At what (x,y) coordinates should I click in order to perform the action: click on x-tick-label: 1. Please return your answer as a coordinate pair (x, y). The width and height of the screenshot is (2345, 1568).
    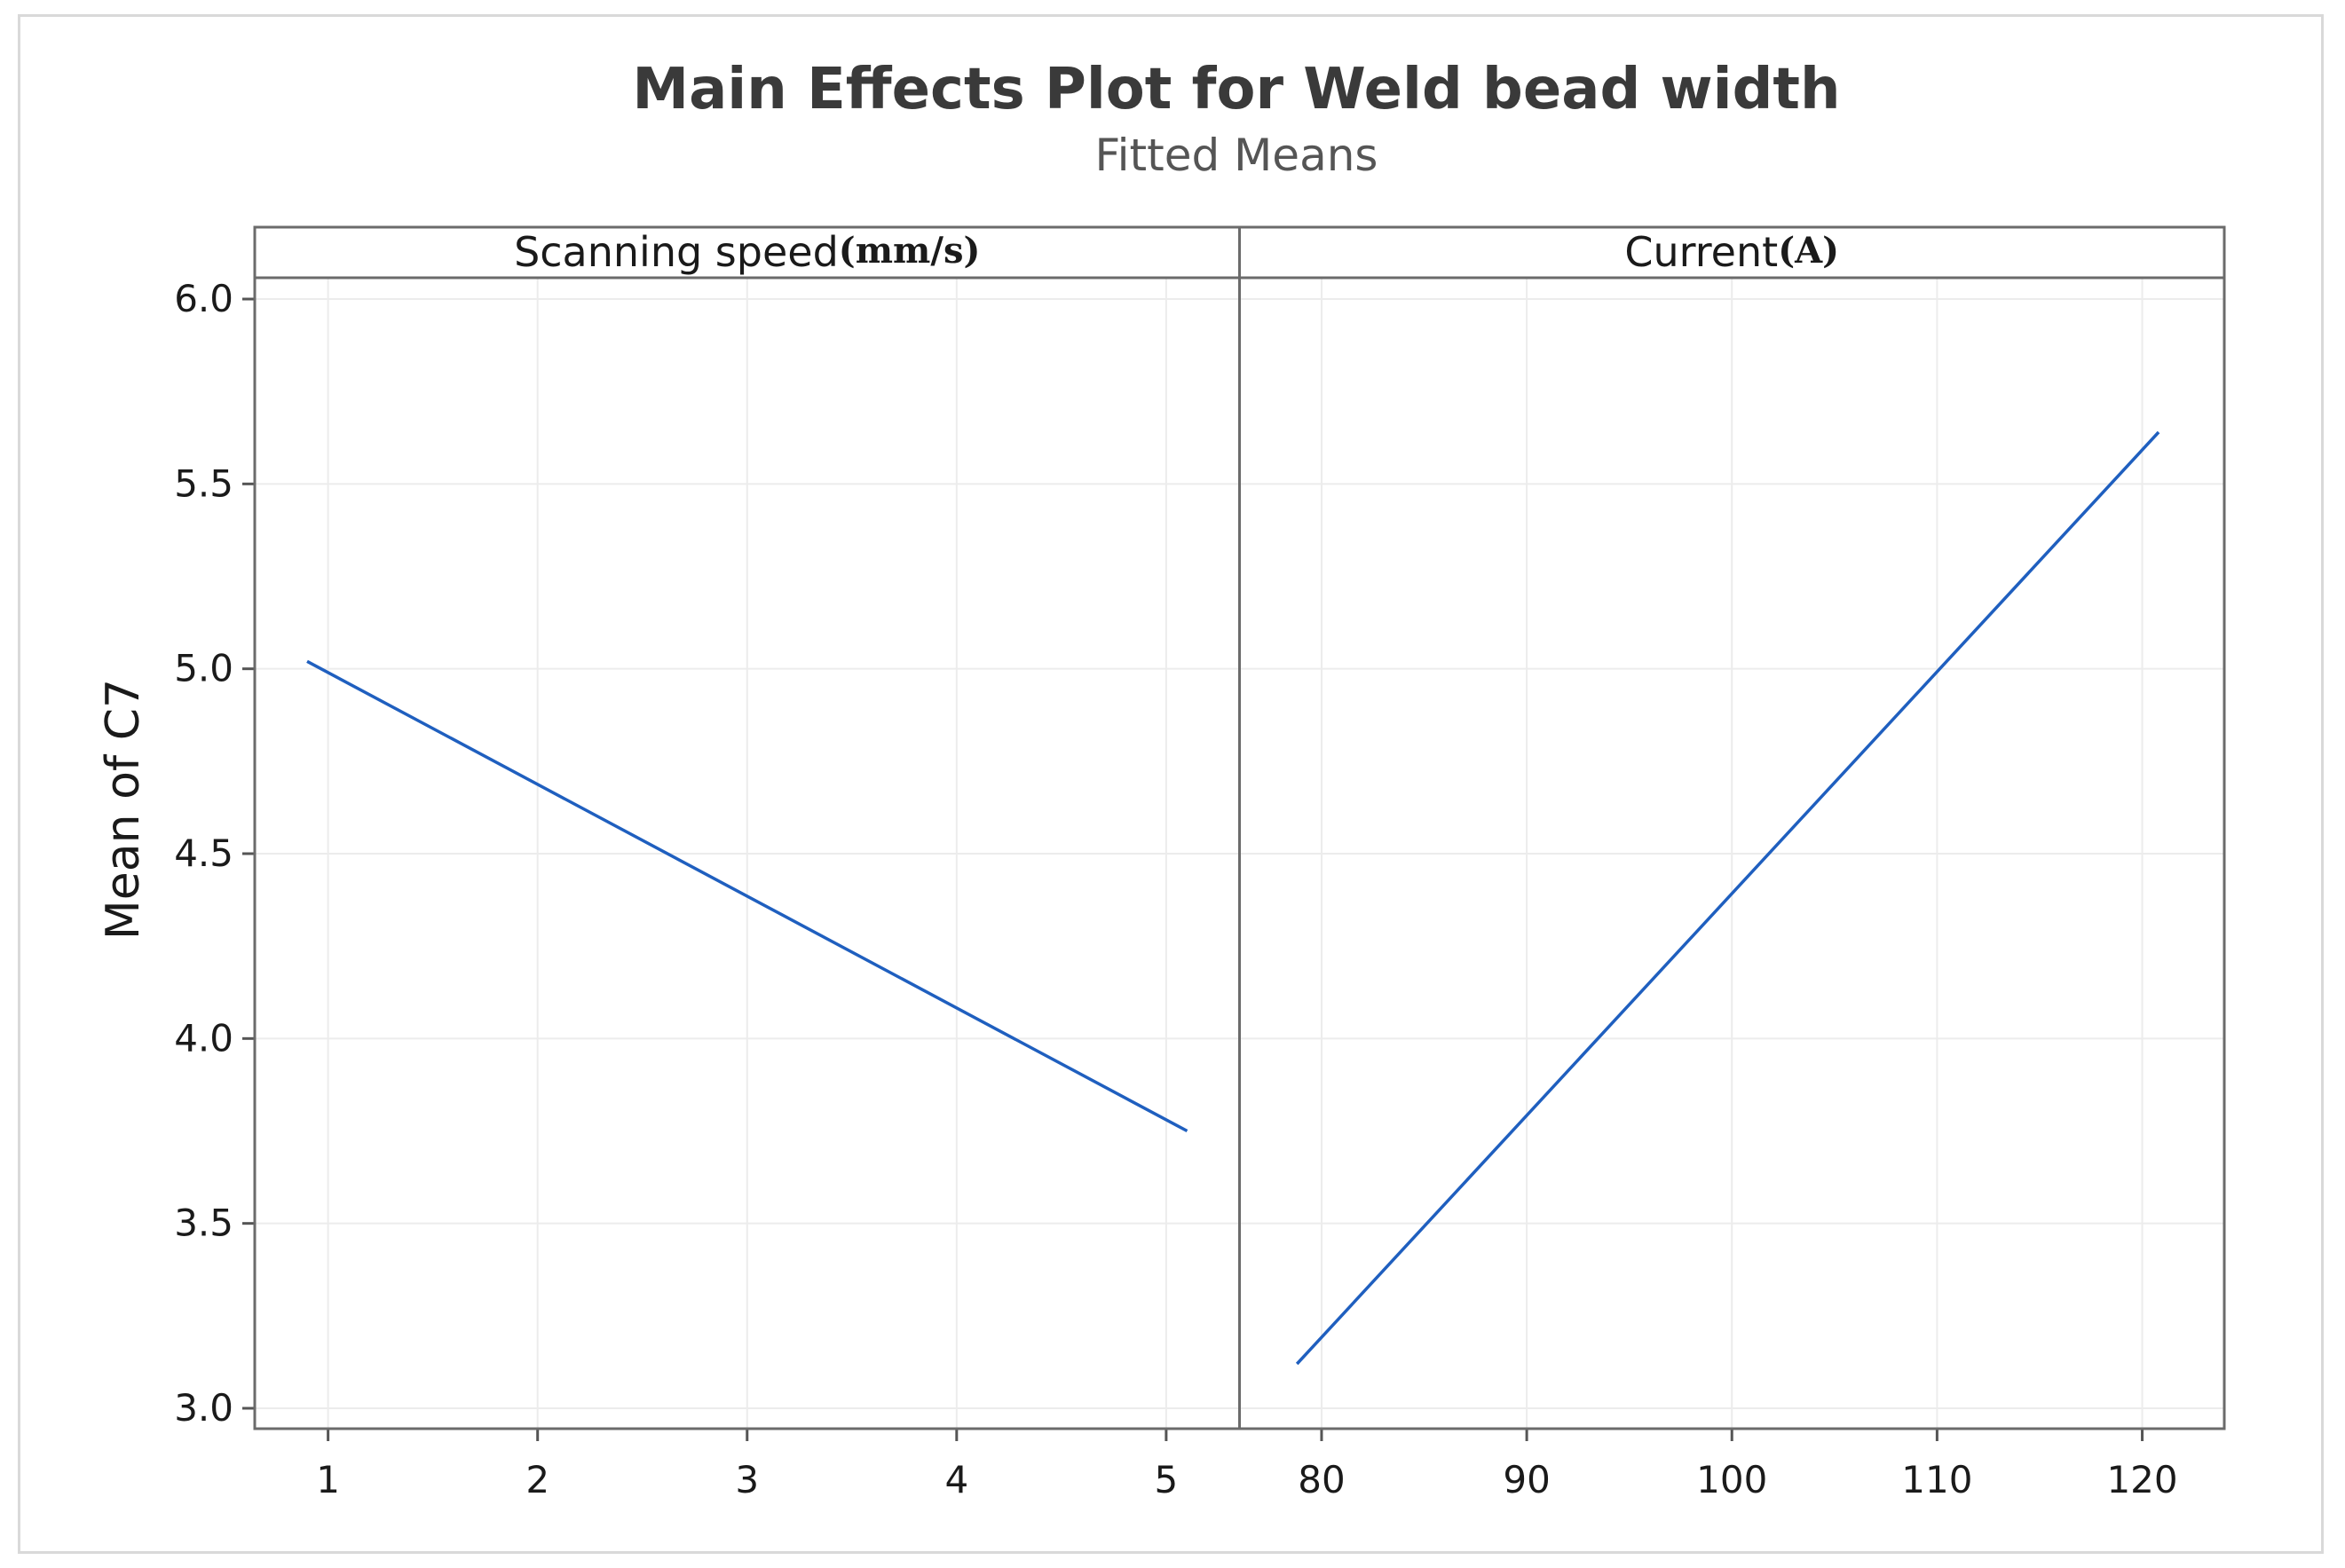
    Looking at the image, I should click on (328, 1479).